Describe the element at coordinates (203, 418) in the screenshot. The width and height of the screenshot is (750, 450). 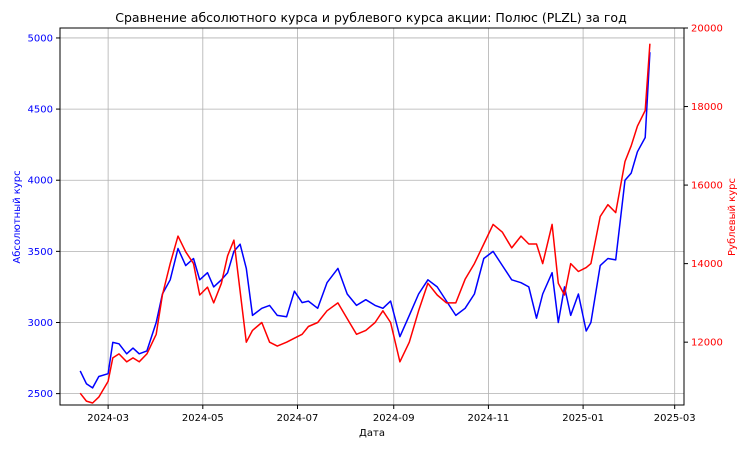
I see `x-tick-label: 2024-05` at that location.